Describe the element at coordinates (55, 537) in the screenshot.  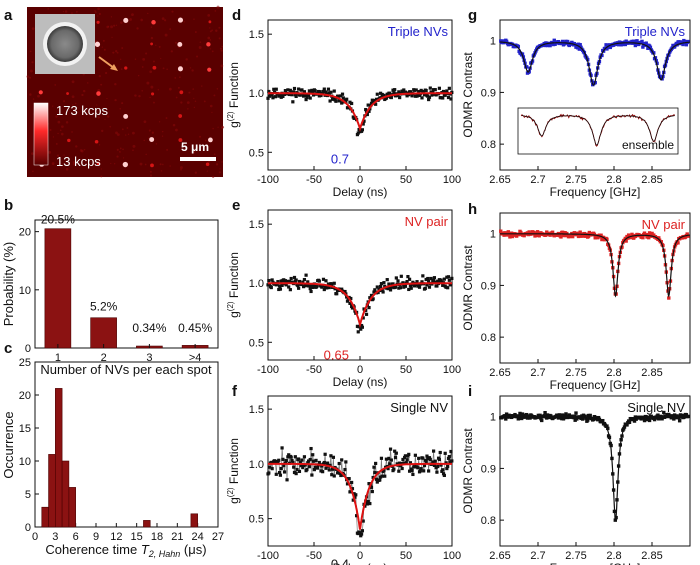
I see `x-tick-label: 3` at that location.